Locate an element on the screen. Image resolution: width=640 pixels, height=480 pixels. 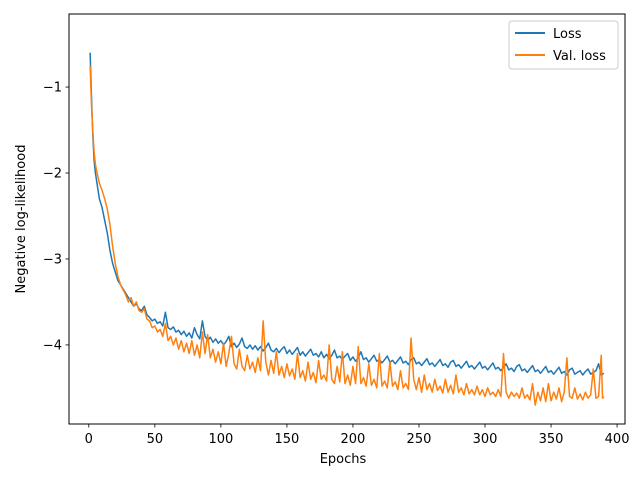
legend-label-loss: Loss is located at coordinates (567, 34).